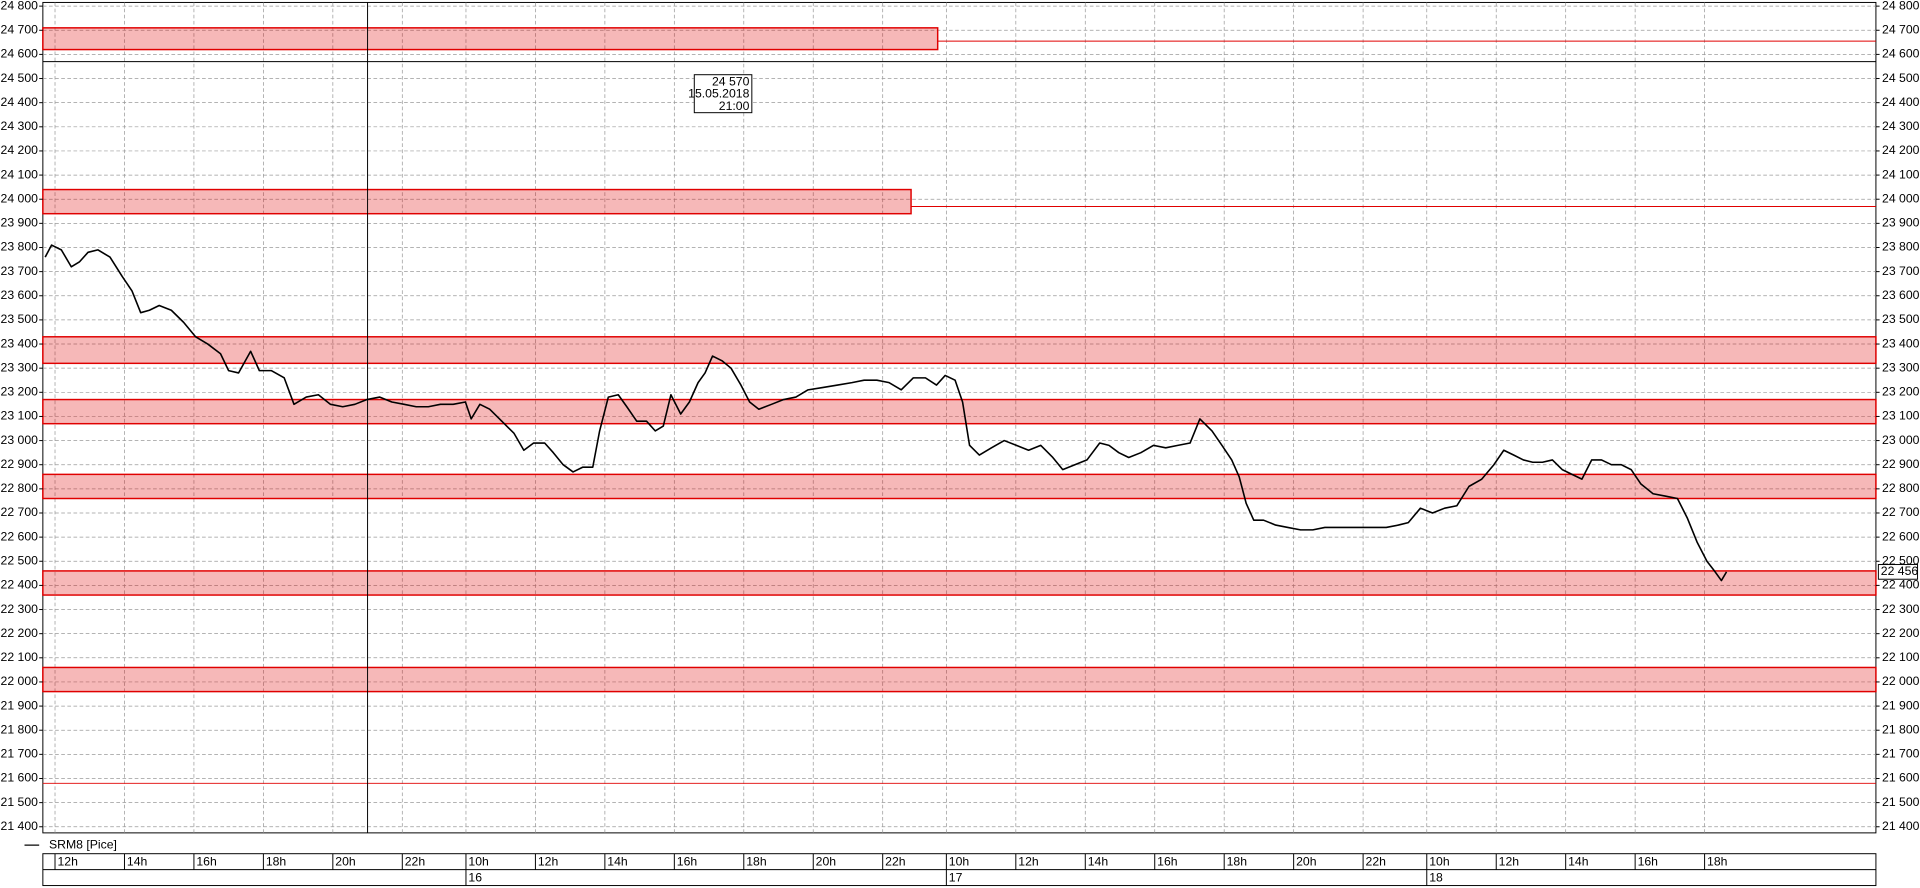  I want to click on y-tick-label-right: 22 200, so click(1901, 633).